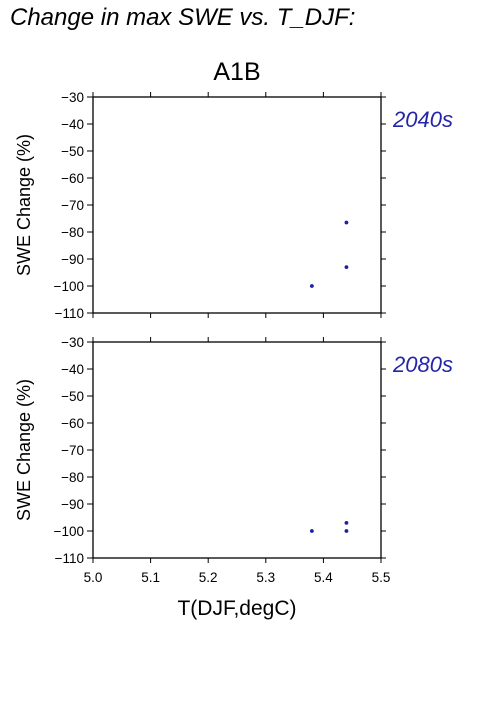 Image resolution: width=501 pixels, height=709 pixels. What do you see at coordinates (236, 72) in the screenshot?
I see `chart-title: A1B` at bounding box center [236, 72].